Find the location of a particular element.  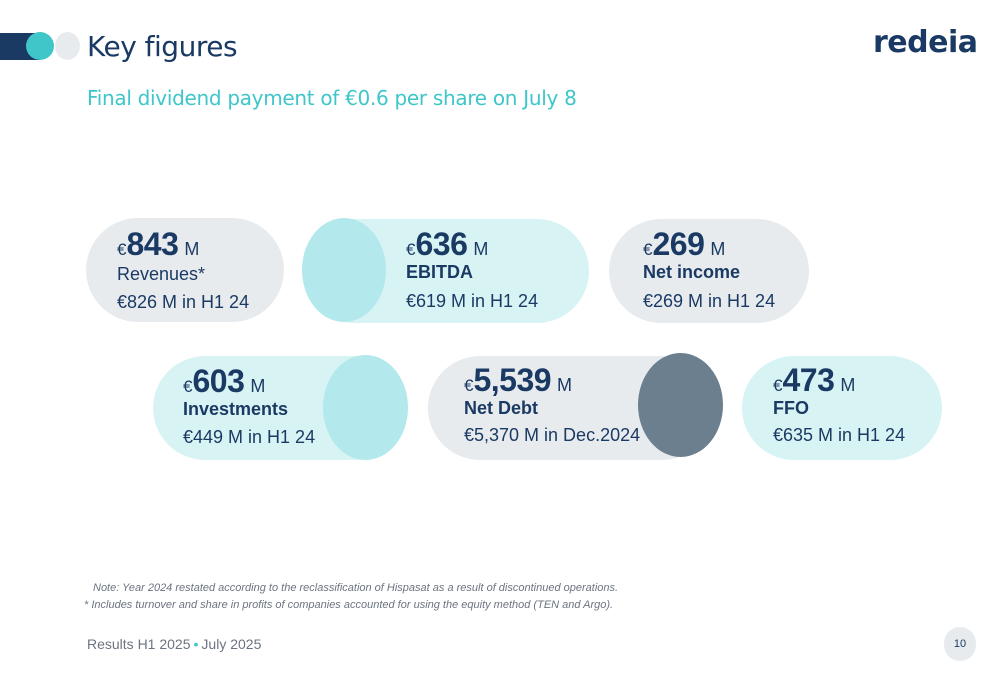

kpi-previous: €269 M in H1 24 is located at coordinates (709, 301).